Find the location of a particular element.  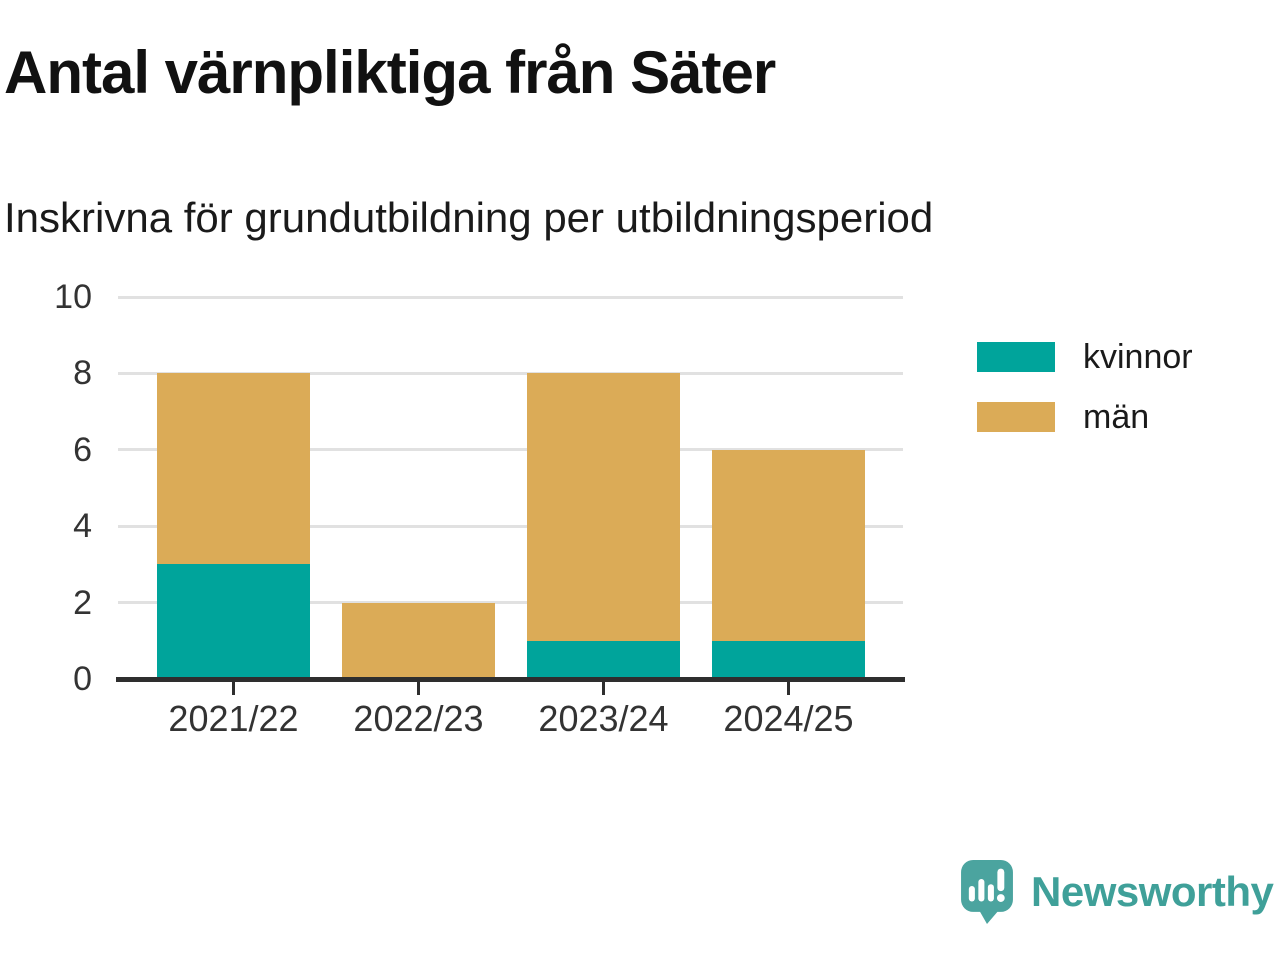

y-axis-tick-label: 0 is located at coordinates (82, 679).